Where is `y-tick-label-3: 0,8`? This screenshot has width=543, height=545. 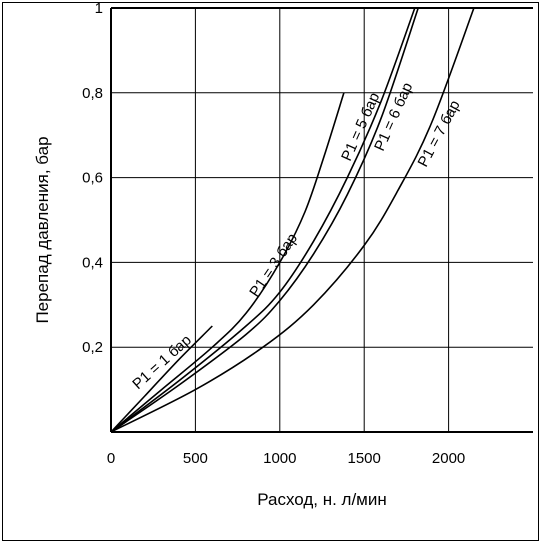 y-tick-label-3: 0,8 is located at coordinates (92, 93).